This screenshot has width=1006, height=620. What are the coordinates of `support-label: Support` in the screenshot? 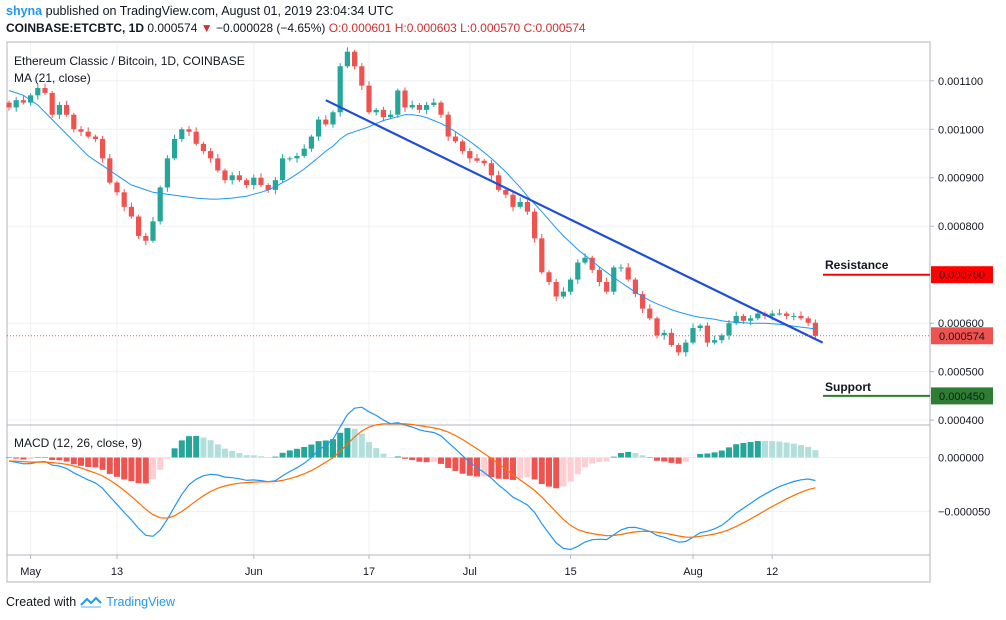 It's located at (848, 387).